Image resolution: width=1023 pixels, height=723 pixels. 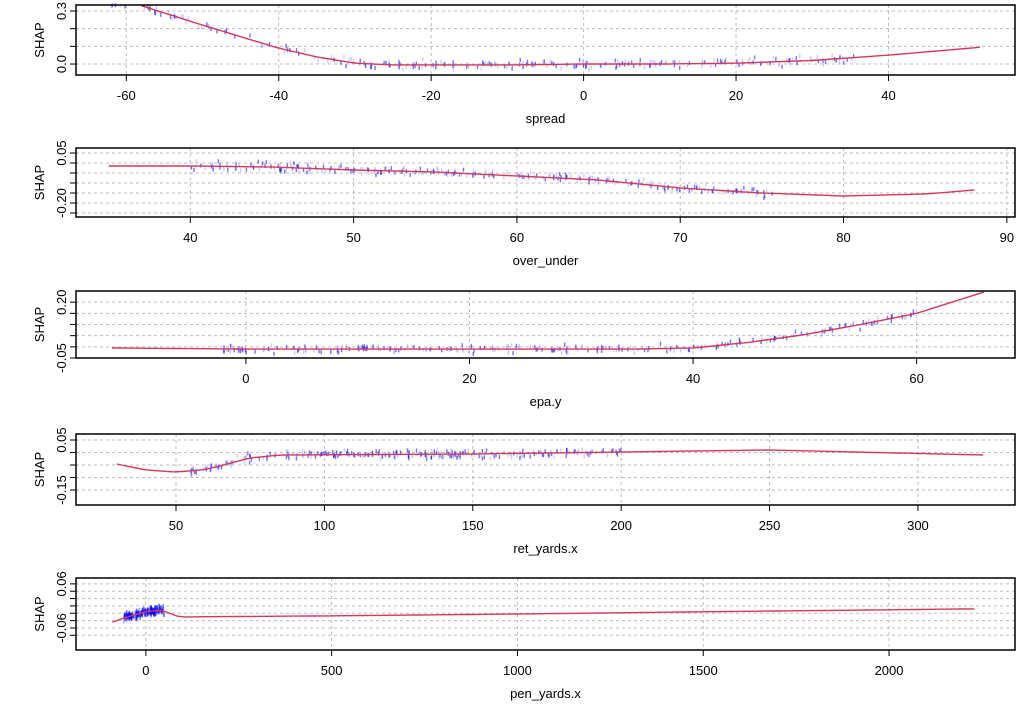 What do you see at coordinates (916, 378) in the screenshot?
I see `x-tick-label: 60` at bounding box center [916, 378].